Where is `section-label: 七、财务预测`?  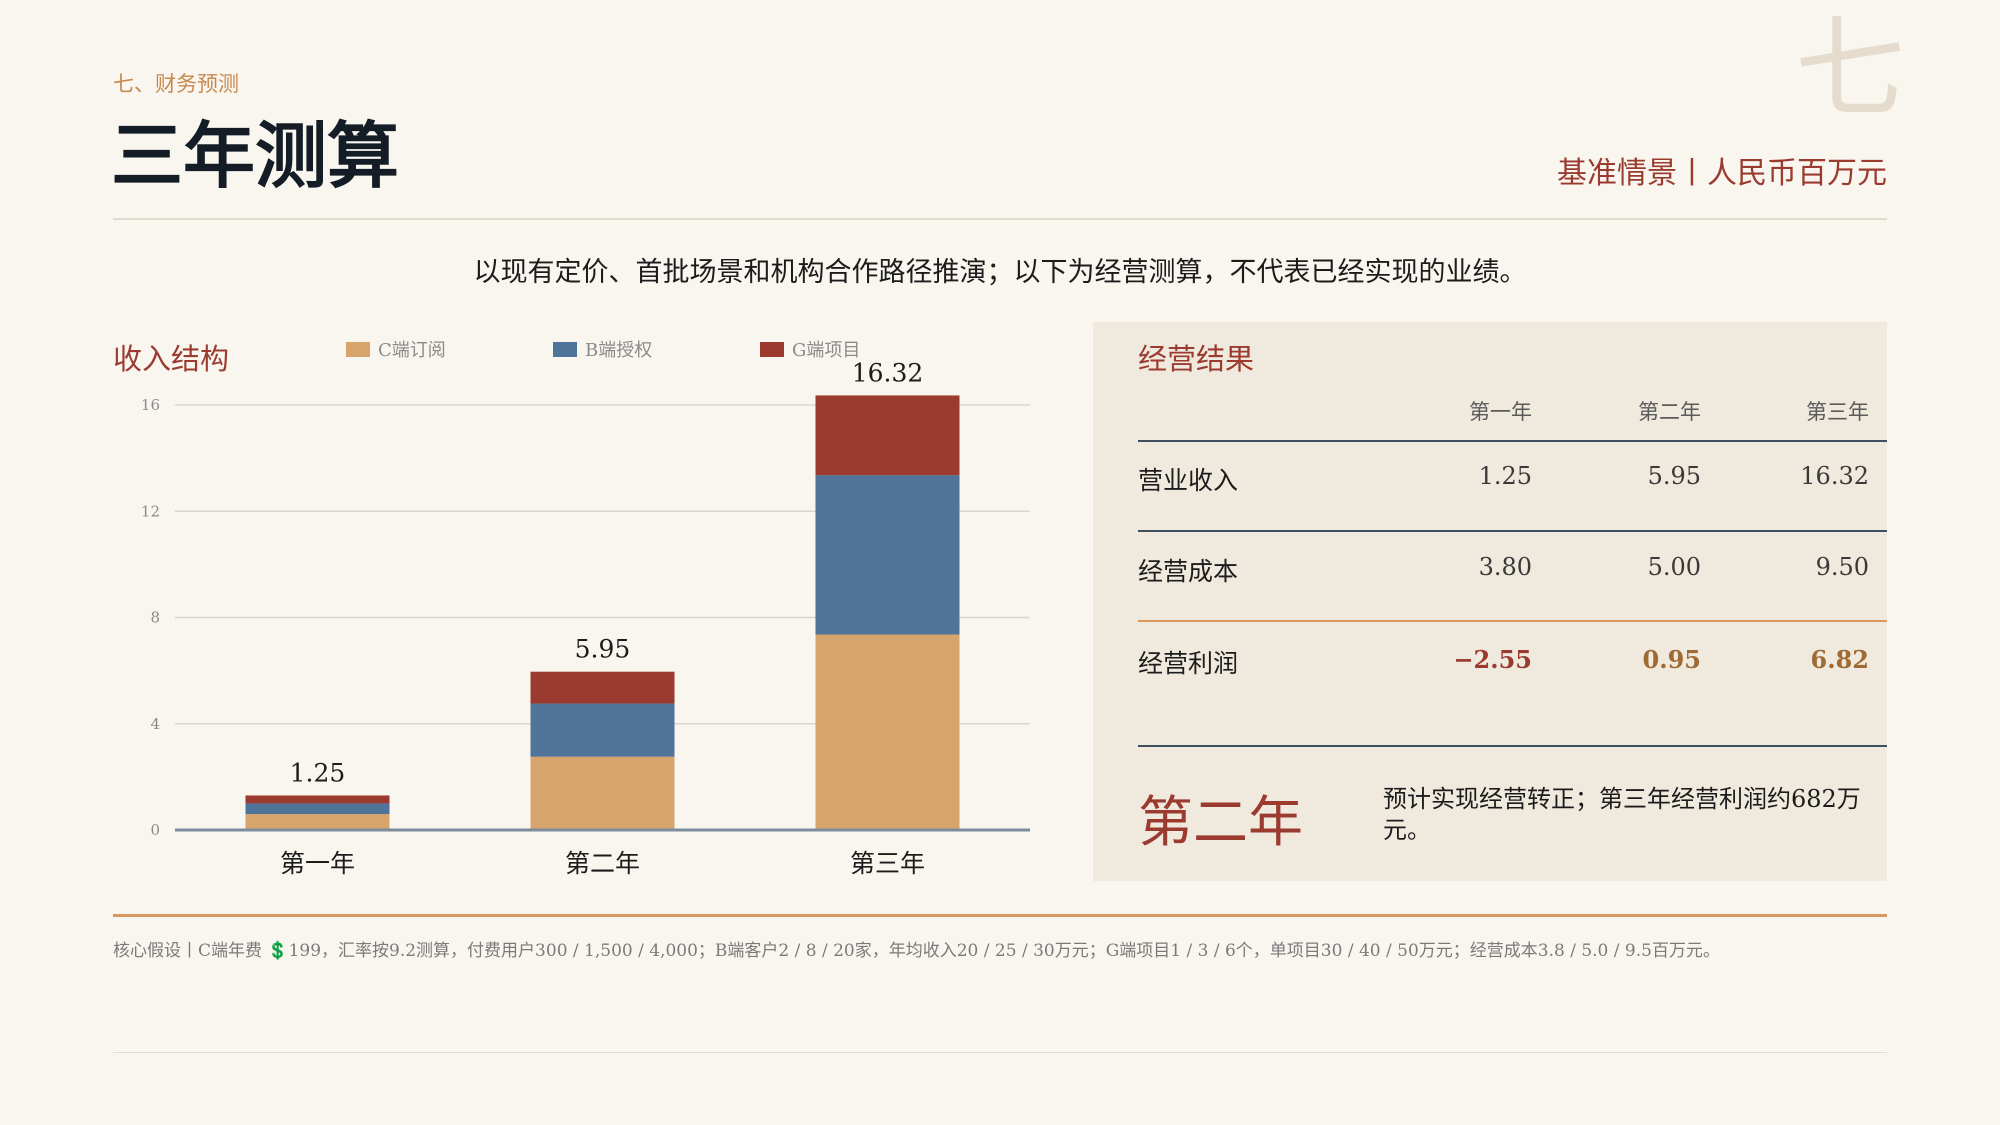
section-label: 七、财务预测 is located at coordinates (176, 84).